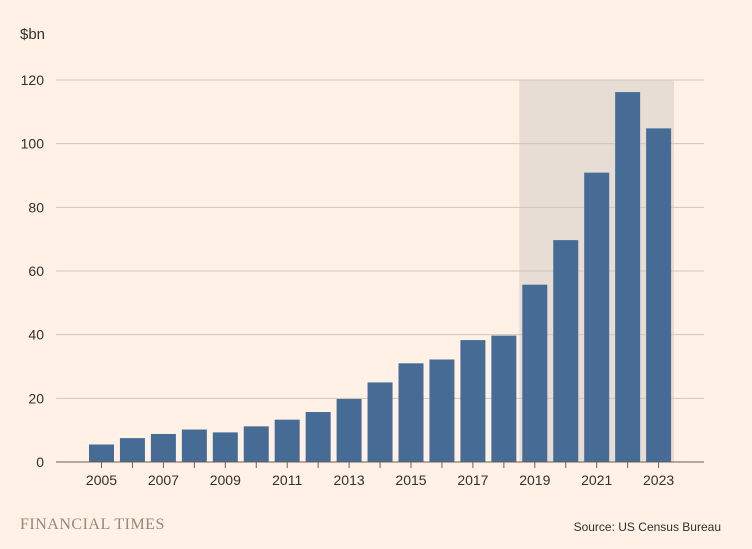 The image size is (752, 549). Describe the element at coordinates (256, 444) in the screenshot. I see `bar-2010` at that location.